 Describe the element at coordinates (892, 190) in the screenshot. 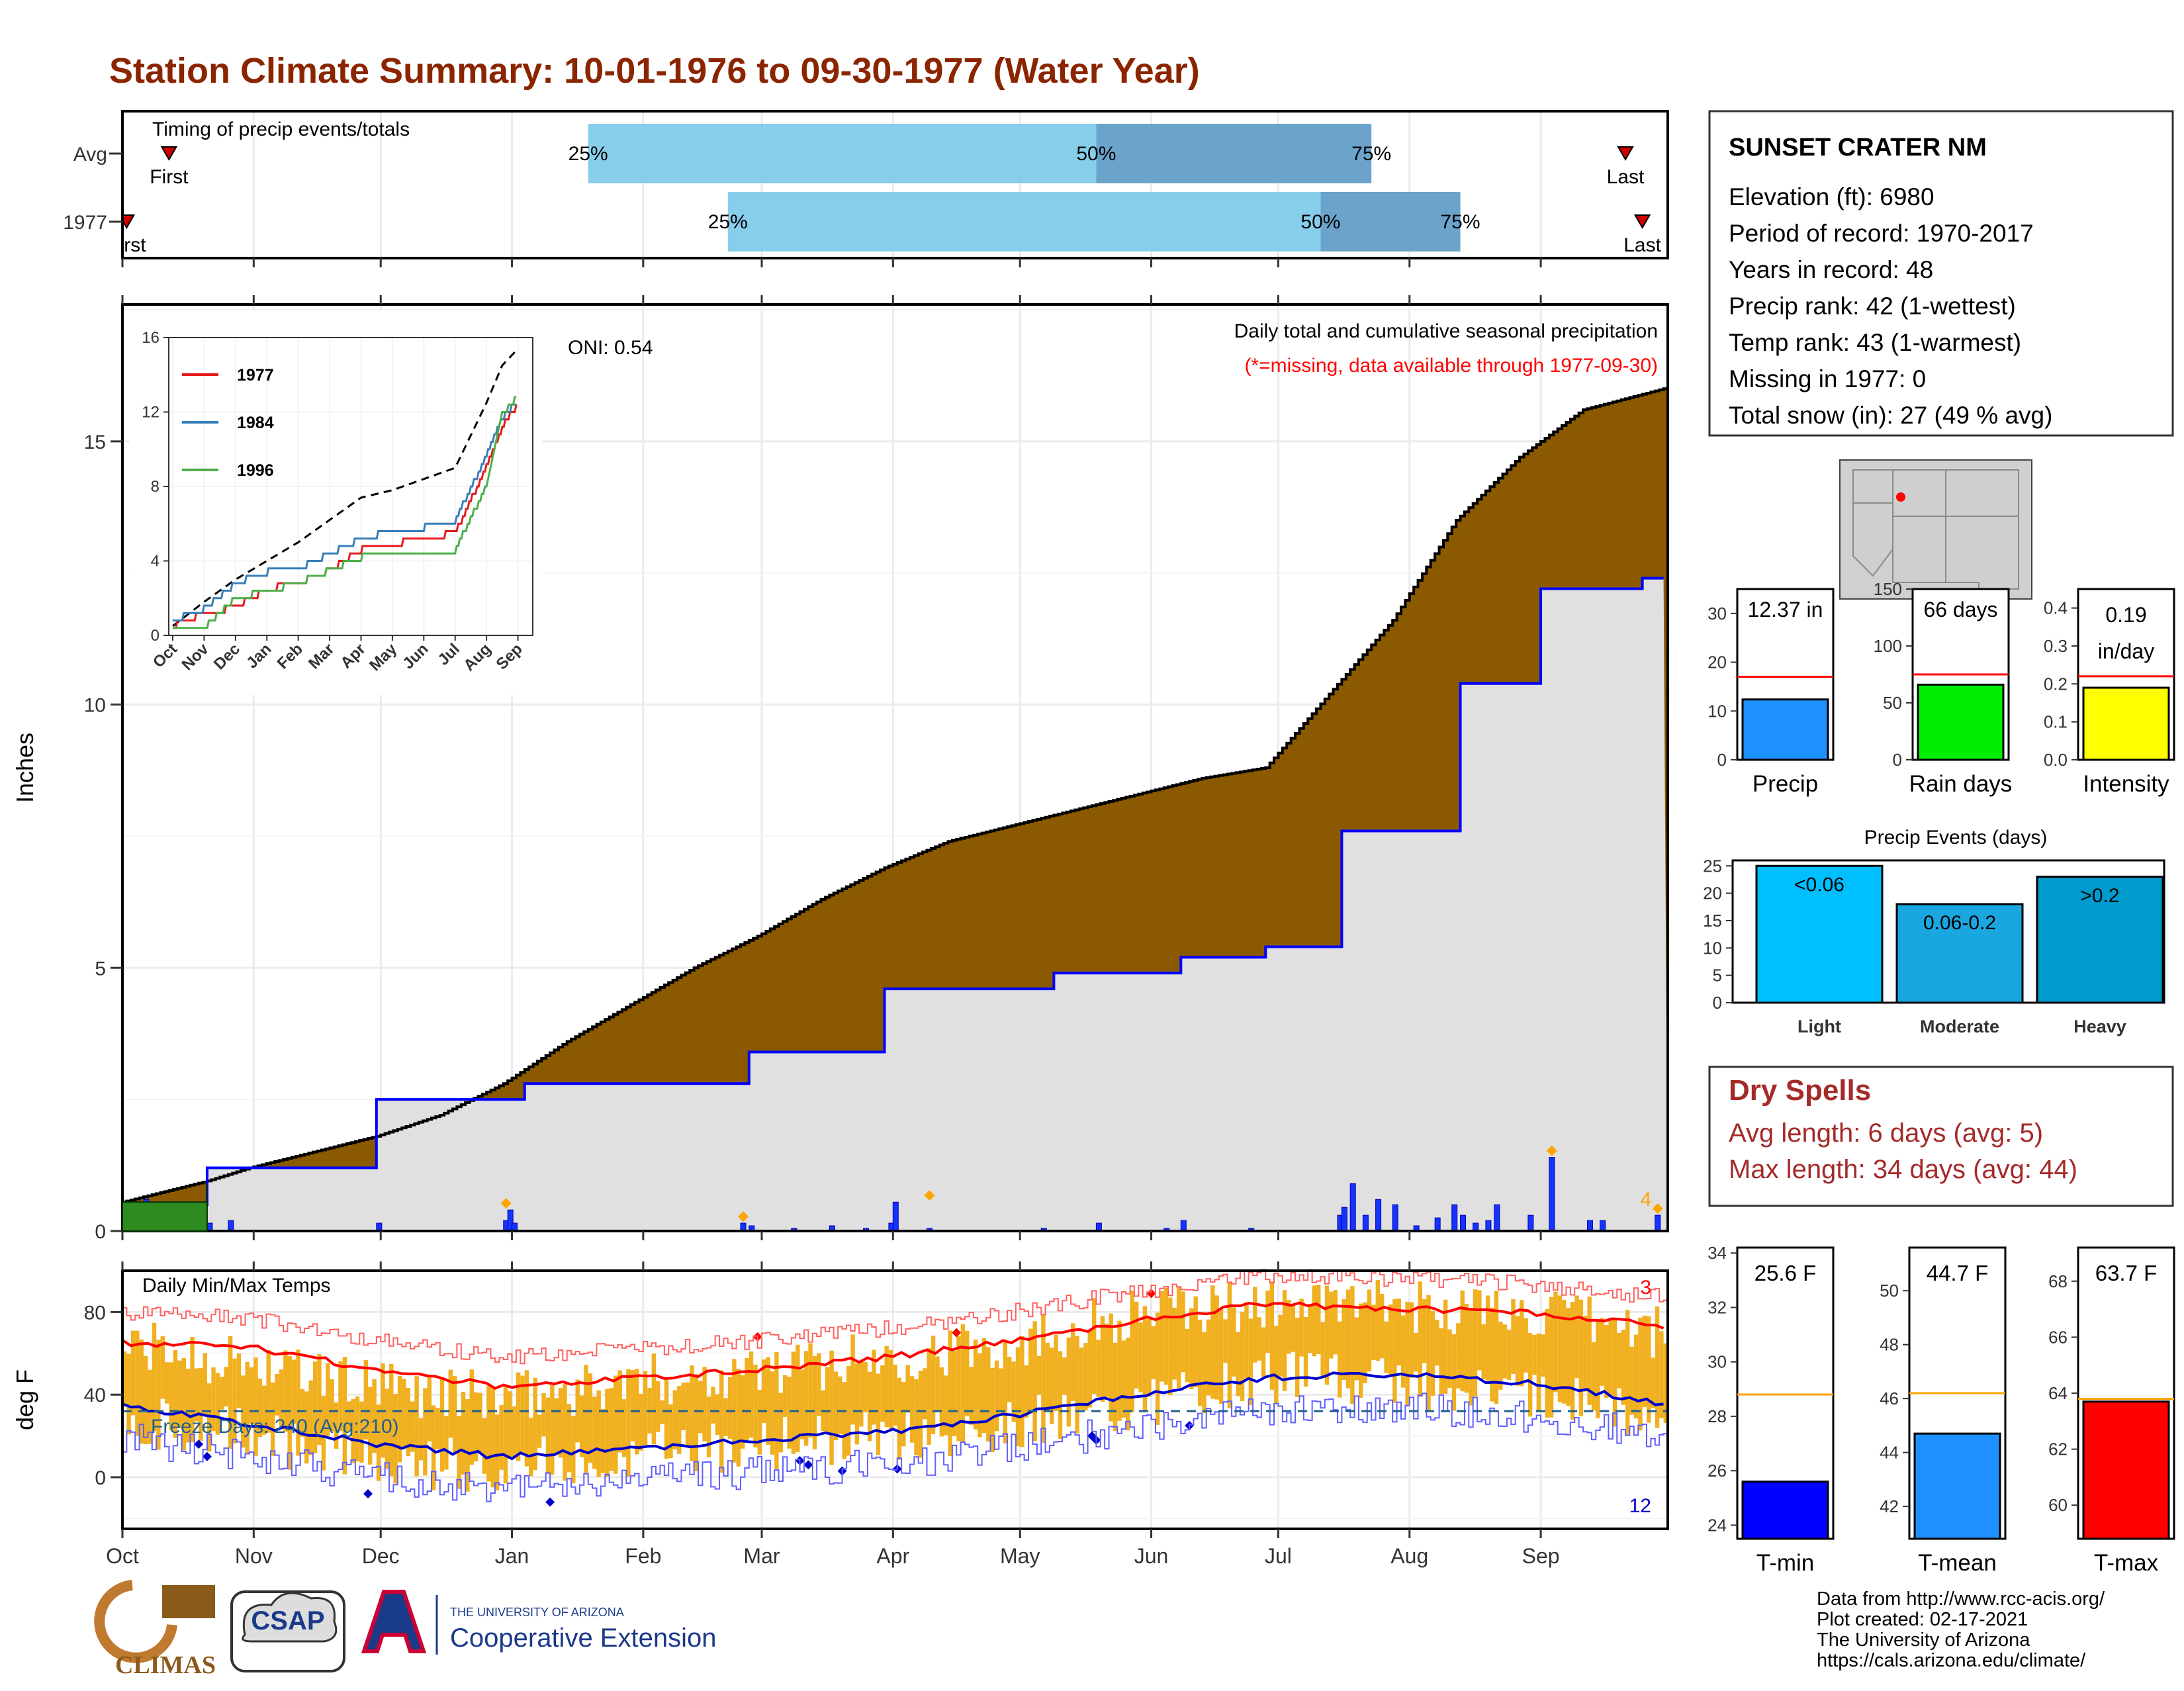

I see `timing-bars: 25% 50% 75% First Last 25% 50% 75% First Last` at that location.